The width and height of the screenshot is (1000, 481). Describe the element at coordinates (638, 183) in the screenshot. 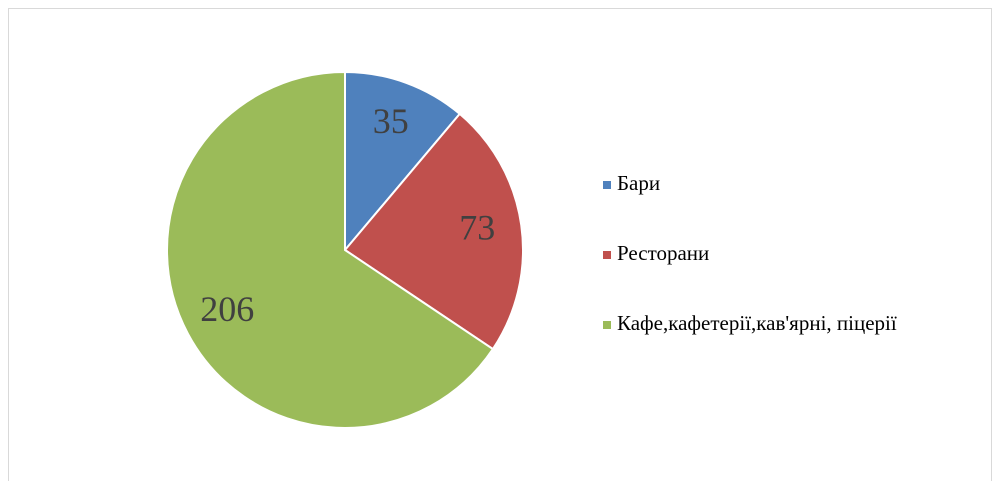

I see `legend-label: Бари` at that location.